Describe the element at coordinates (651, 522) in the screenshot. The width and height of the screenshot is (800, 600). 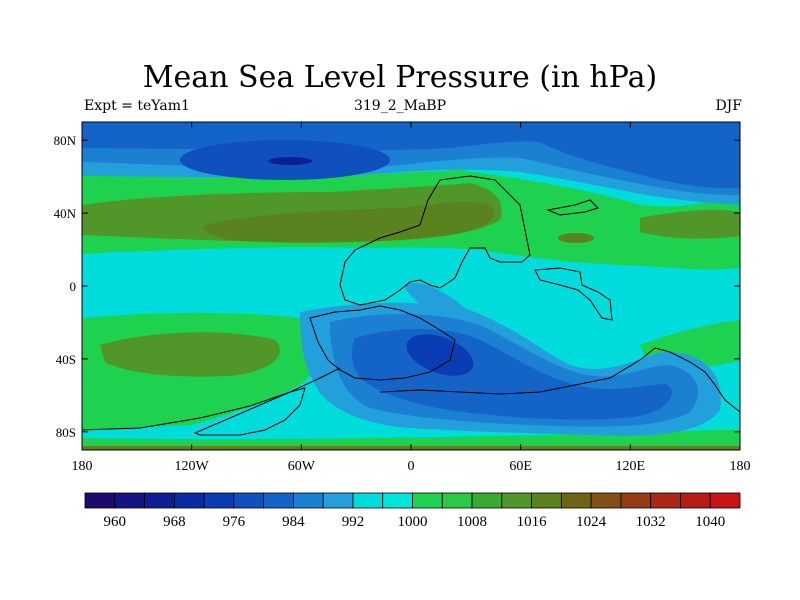
I see `colorbar-label: 1032` at that location.